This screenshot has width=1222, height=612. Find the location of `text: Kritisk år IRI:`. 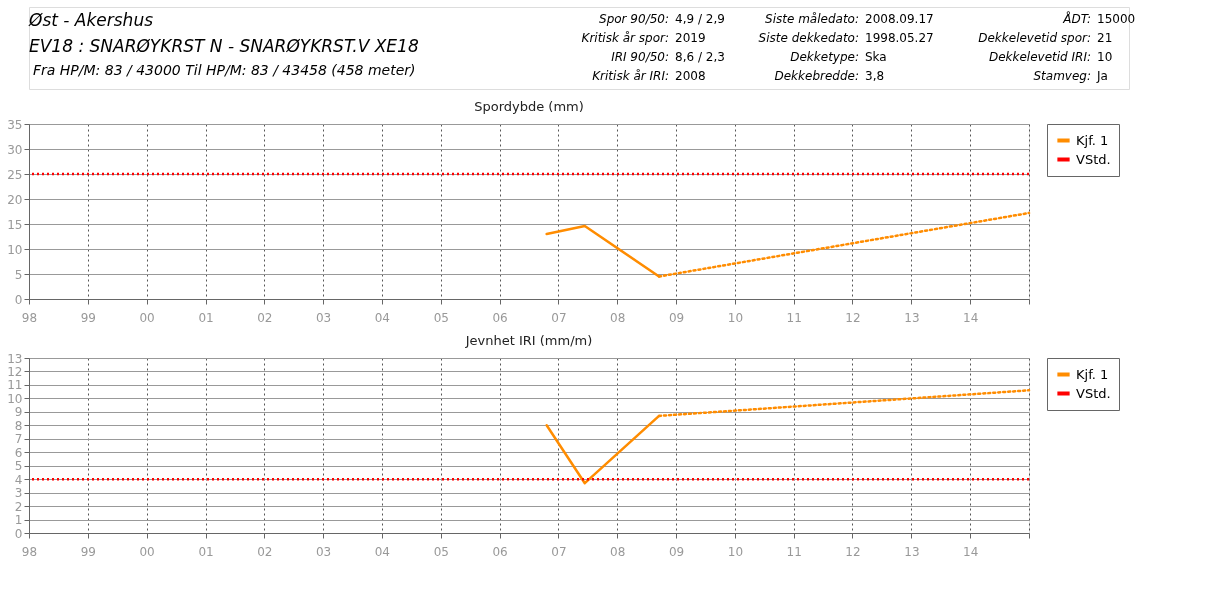

text: Kritisk år IRI: is located at coordinates (630, 76).